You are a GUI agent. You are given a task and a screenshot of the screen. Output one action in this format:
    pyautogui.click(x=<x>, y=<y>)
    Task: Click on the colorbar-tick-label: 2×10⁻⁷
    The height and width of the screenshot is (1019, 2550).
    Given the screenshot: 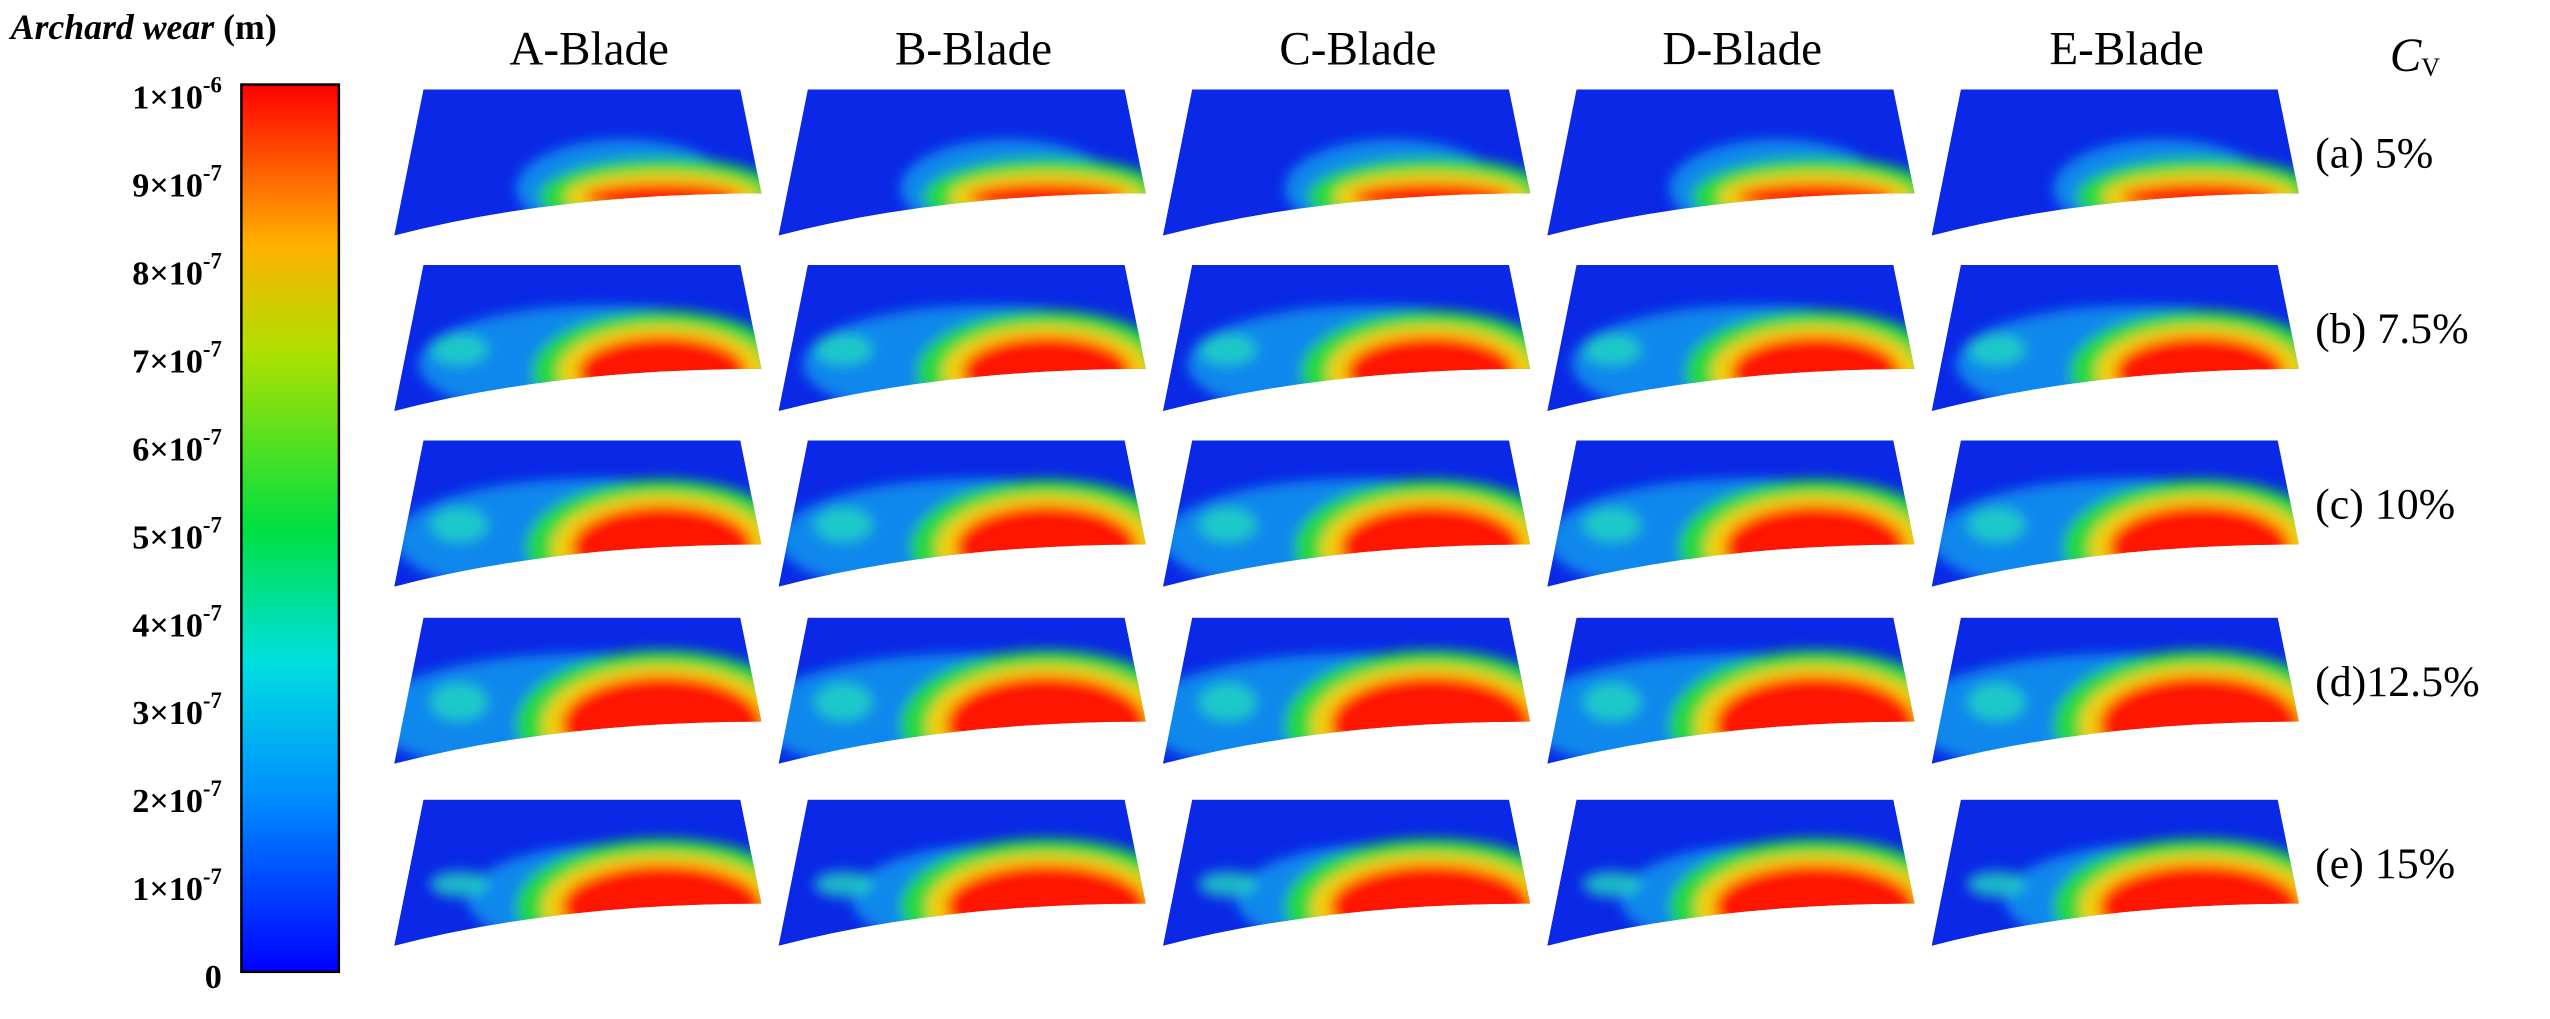 What is the action you would take?
    pyautogui.click(x=177, y=798)
    